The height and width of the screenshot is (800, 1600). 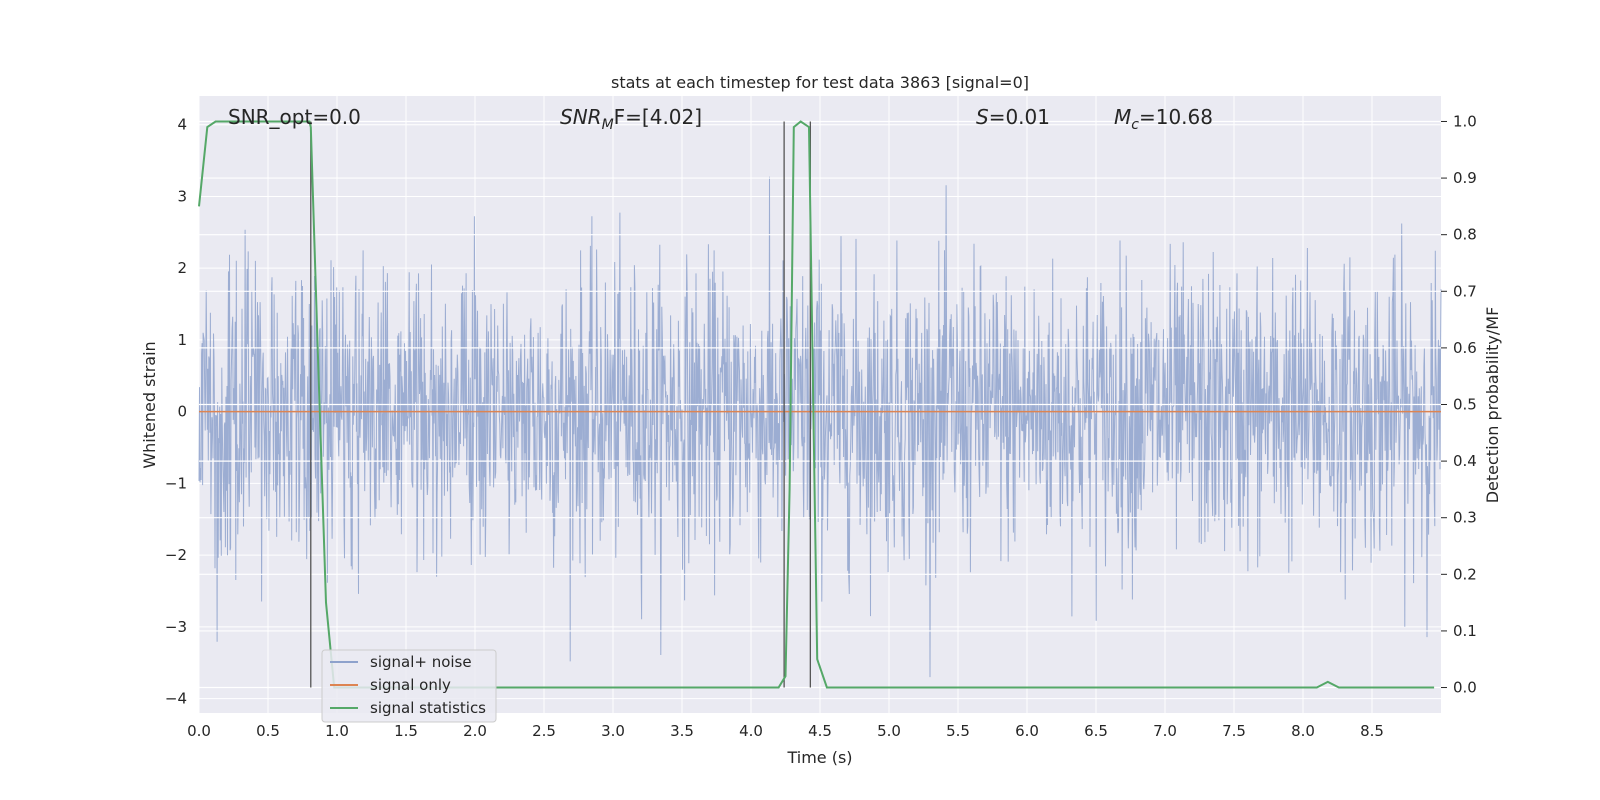 I want to click on x-tick-label: 1.5, so click(x=406, y=731).